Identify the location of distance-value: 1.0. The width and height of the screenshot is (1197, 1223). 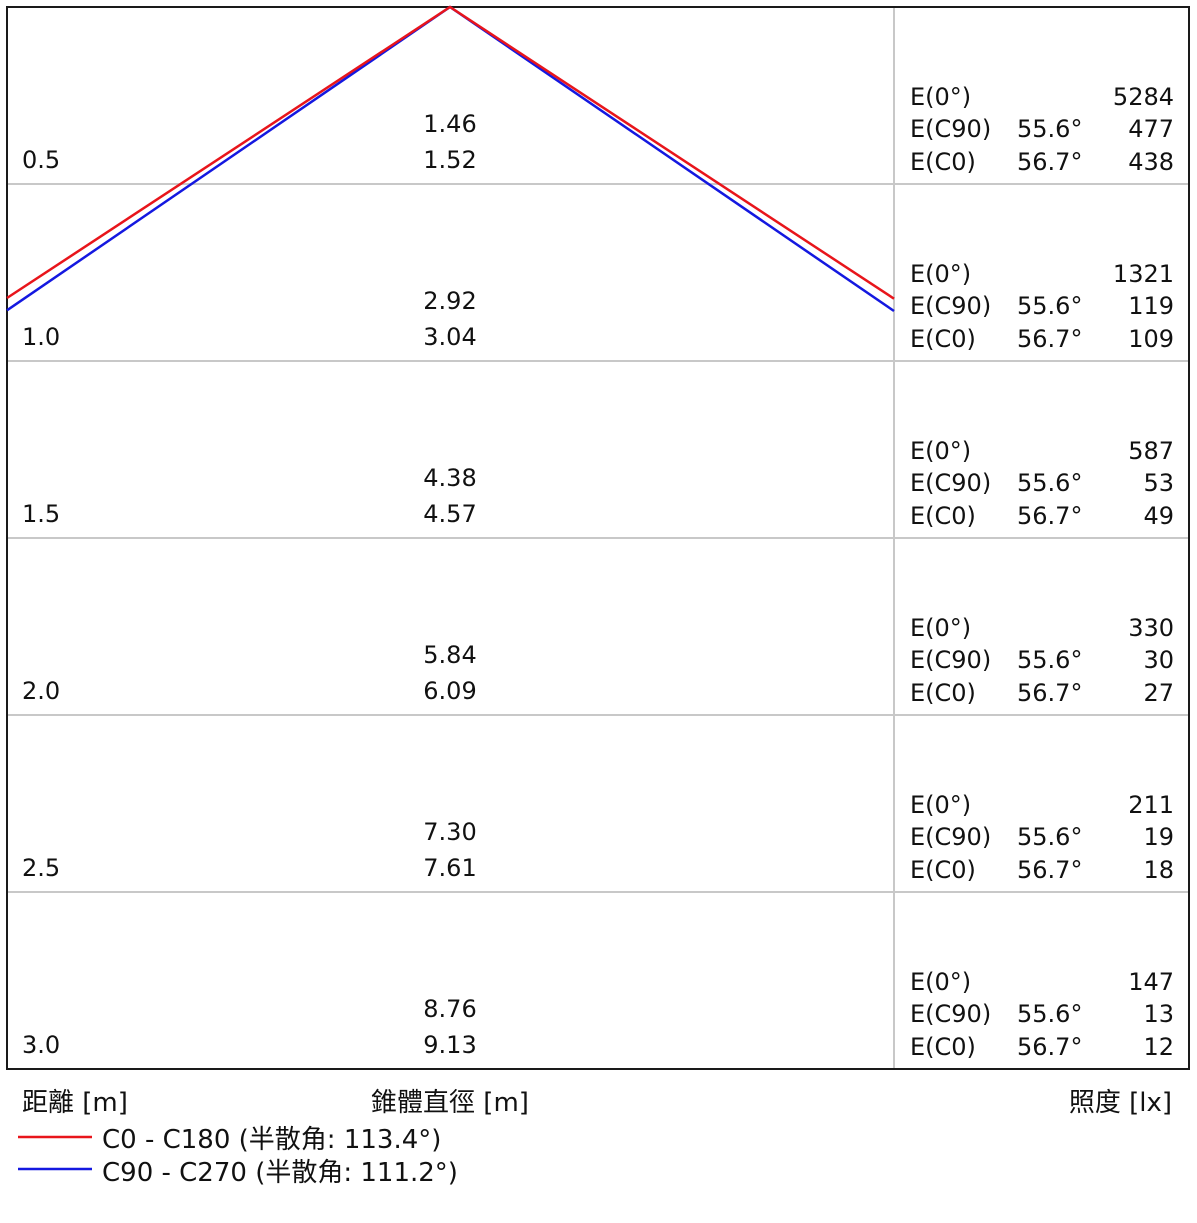
(41, 337).